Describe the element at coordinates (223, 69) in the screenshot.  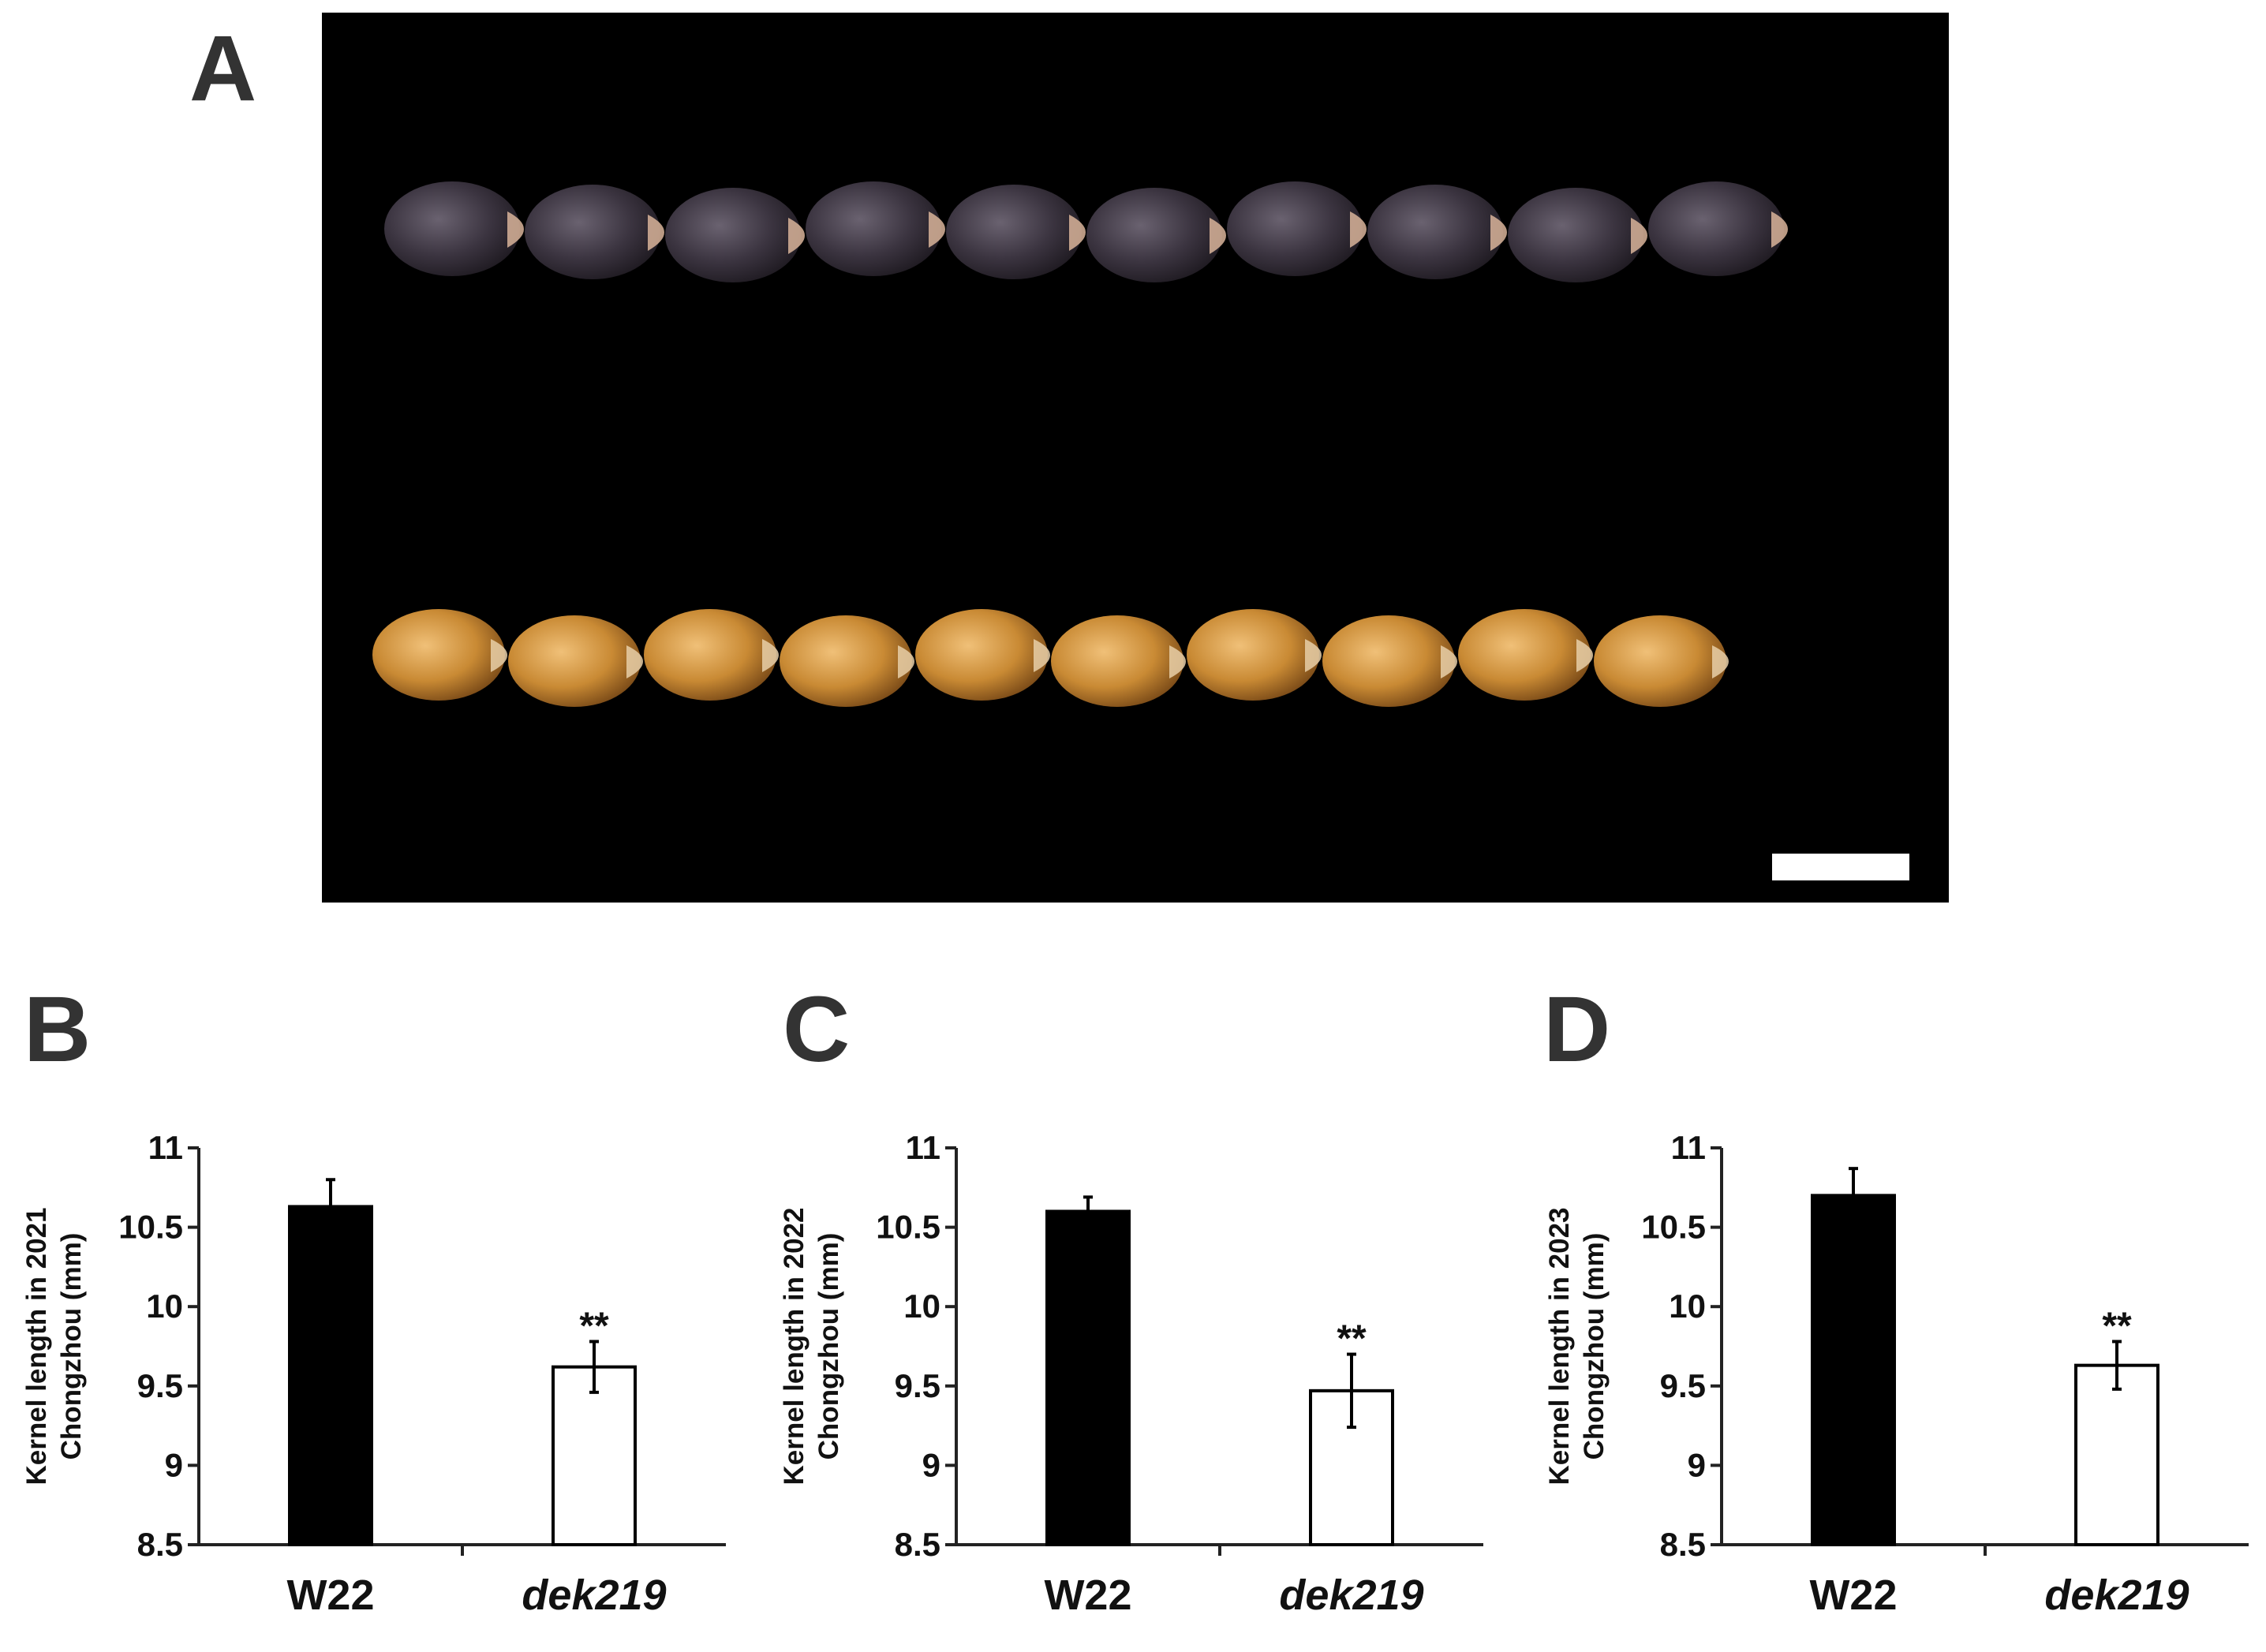
I see `panel-label-a: A` at that location.